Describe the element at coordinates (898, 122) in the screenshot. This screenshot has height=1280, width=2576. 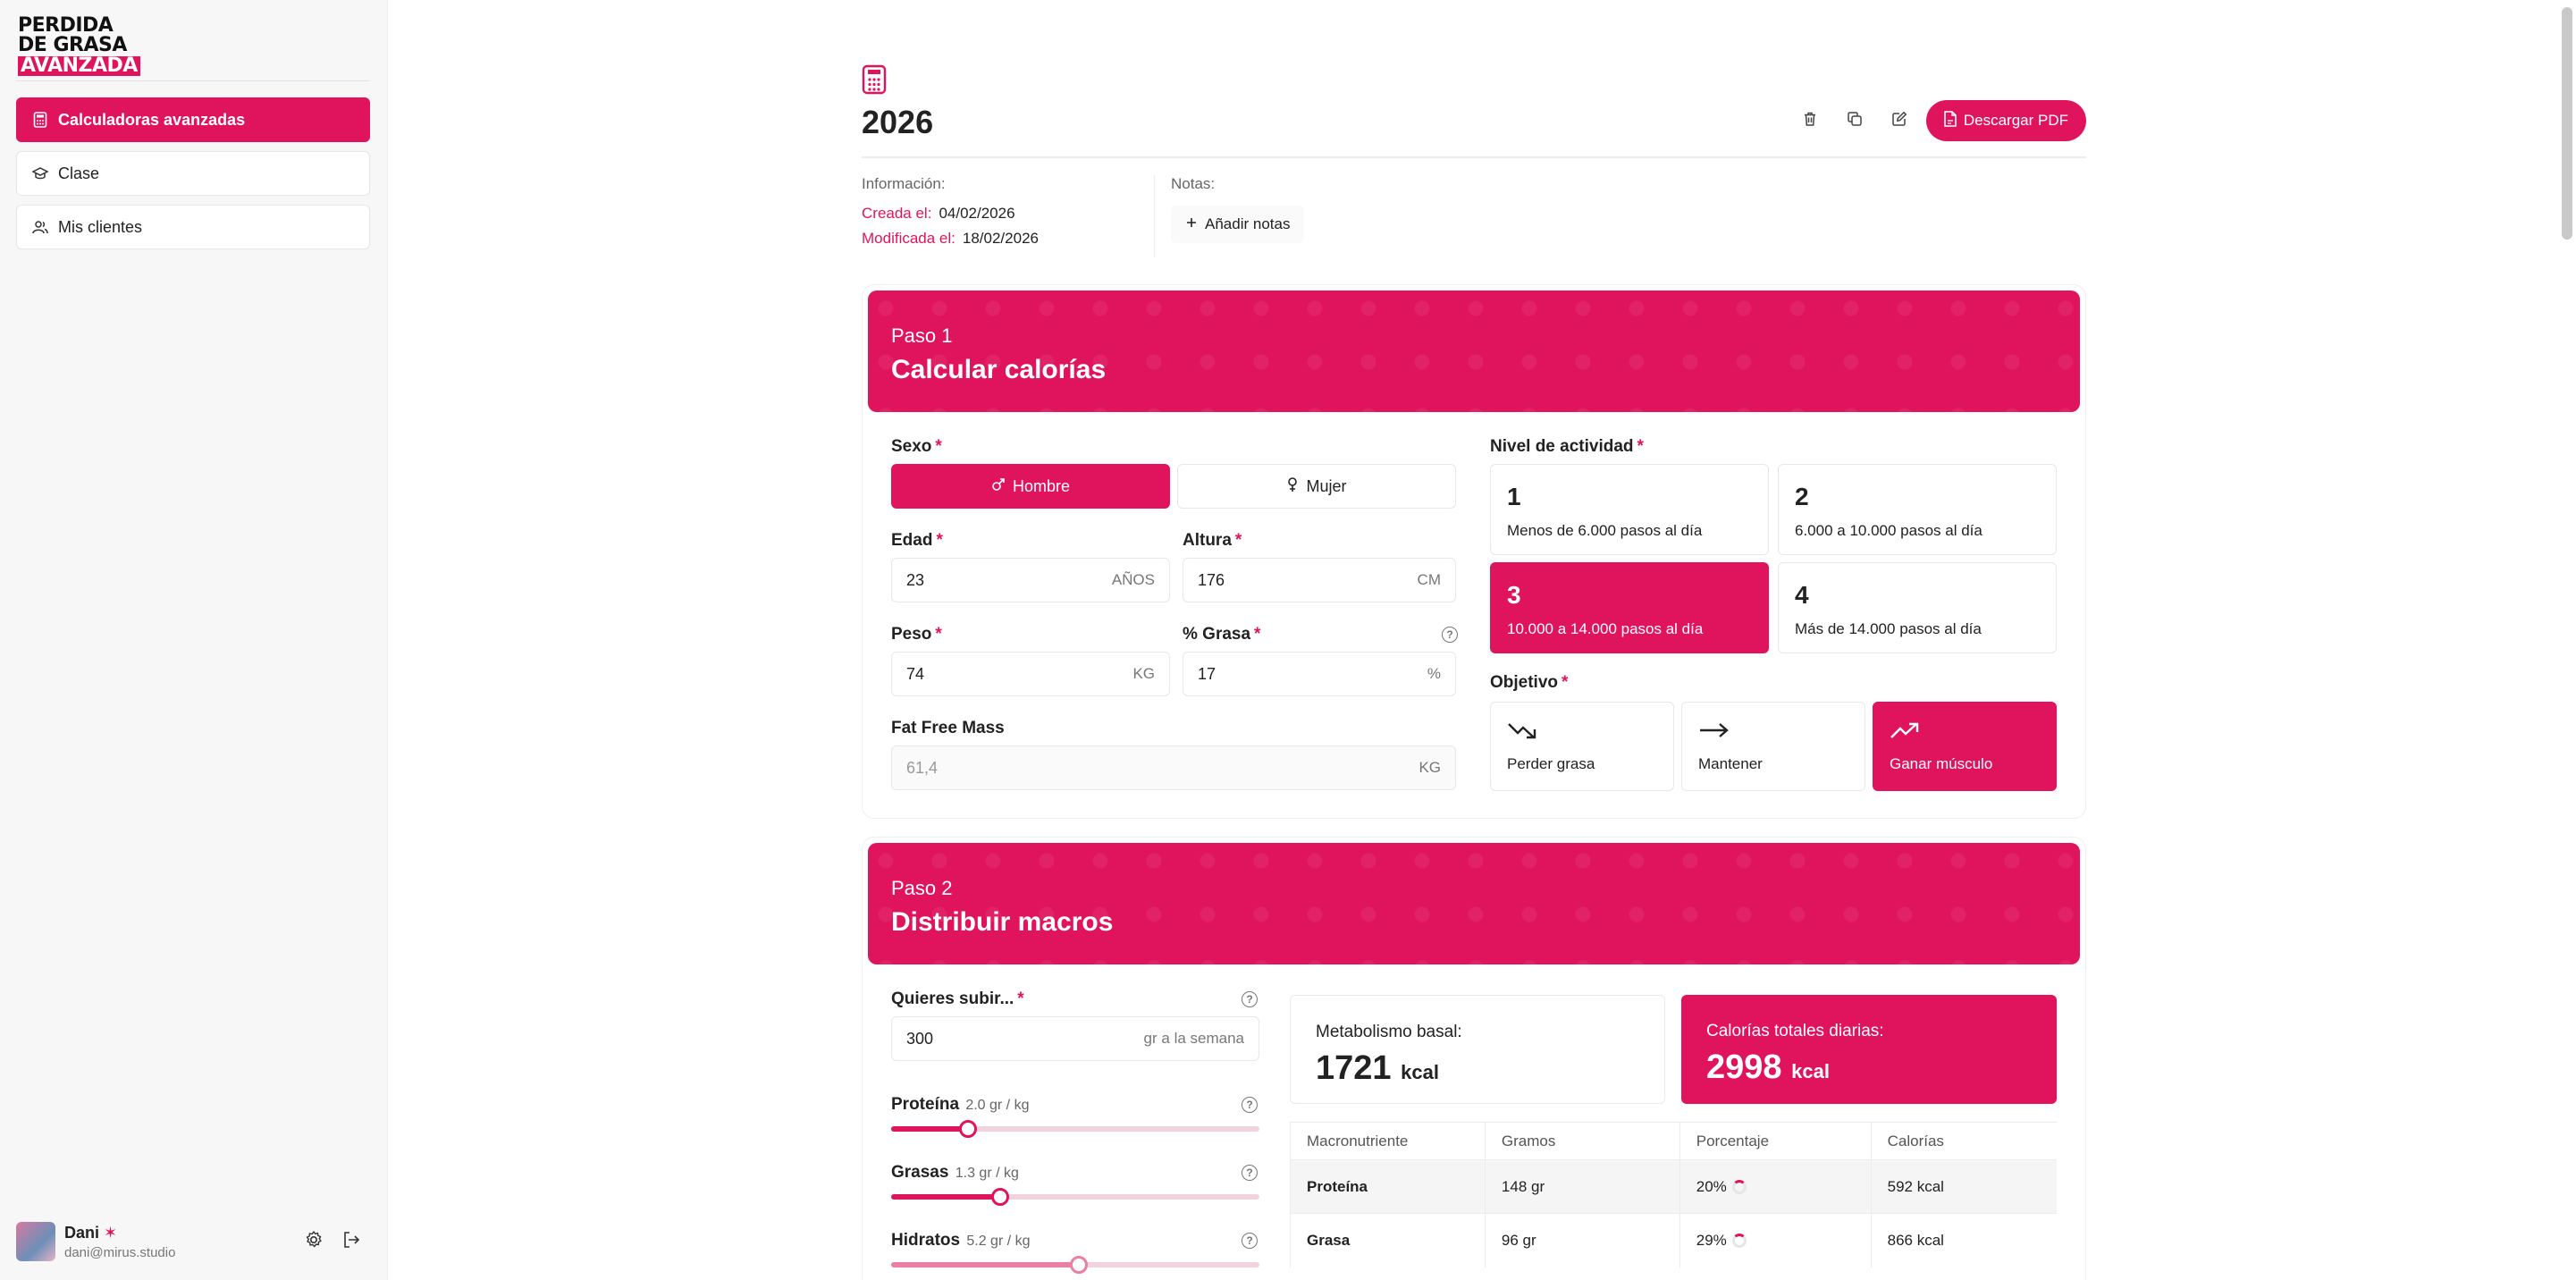
I see `page-title: 2026` at that location.